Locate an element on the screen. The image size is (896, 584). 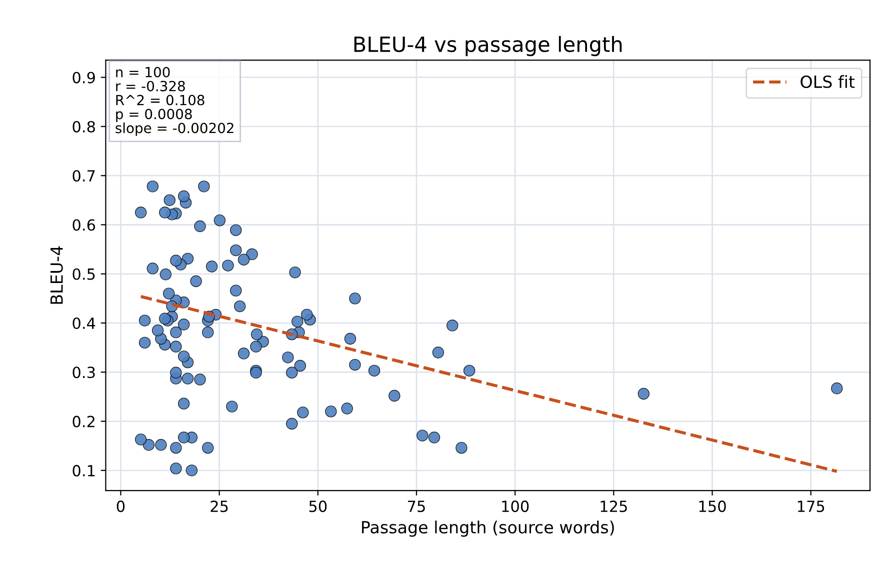
y-tick-label: 0.5 is located at coordinates (83, 274).